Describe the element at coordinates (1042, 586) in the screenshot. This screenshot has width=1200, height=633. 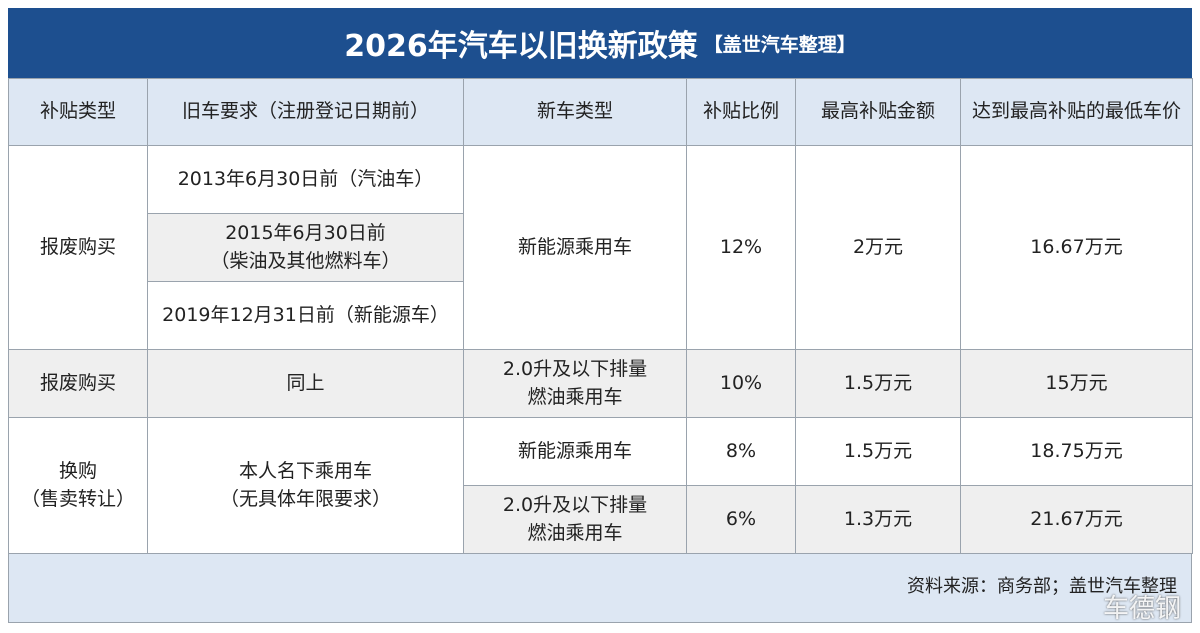
I see `source: 资料来源：商务部；盖世汽车整理` at that location.